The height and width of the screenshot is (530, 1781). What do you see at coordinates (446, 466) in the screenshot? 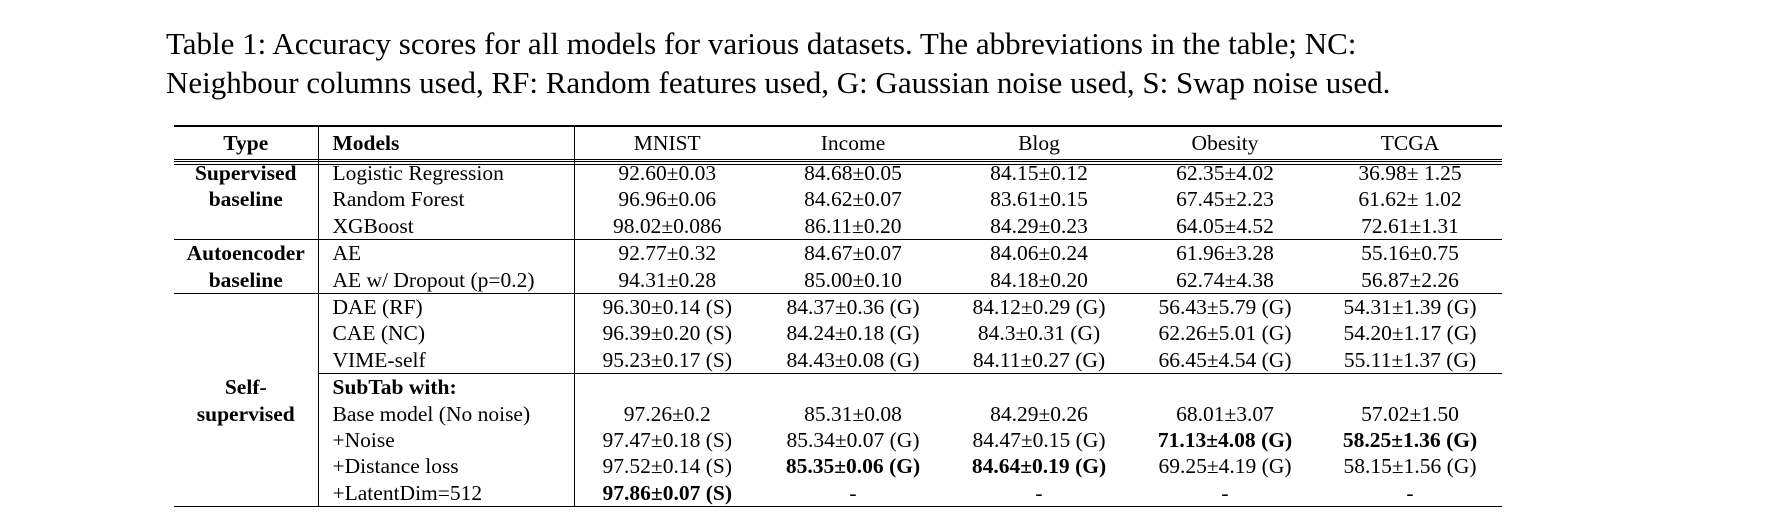
I see `model-name-cell: +Distance loss` at bounding box center [446, 466].